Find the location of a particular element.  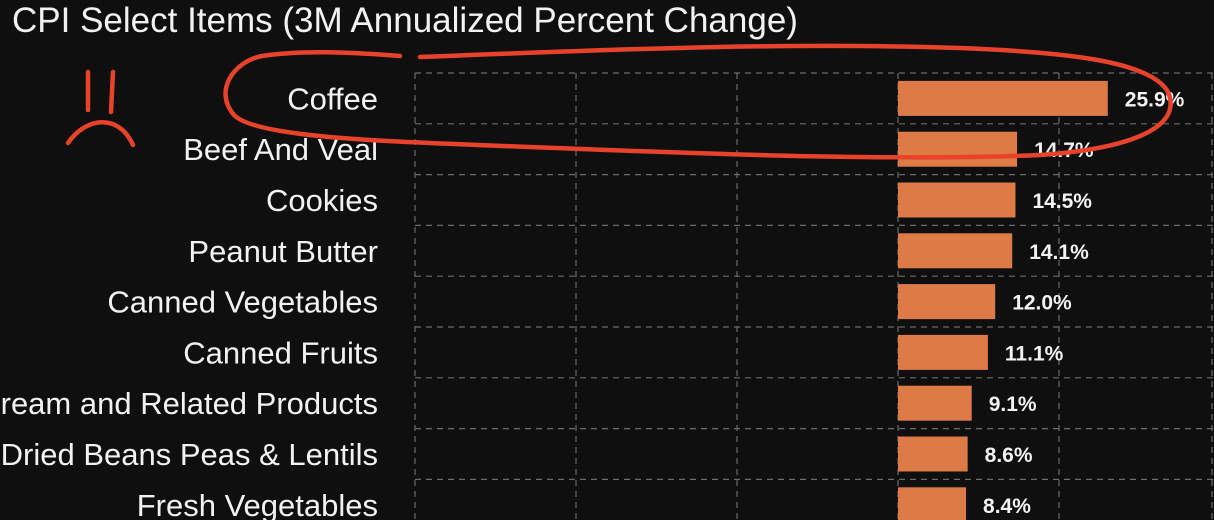

category-label: Ice Cream and Related Products is located at coordinates (189, 403).